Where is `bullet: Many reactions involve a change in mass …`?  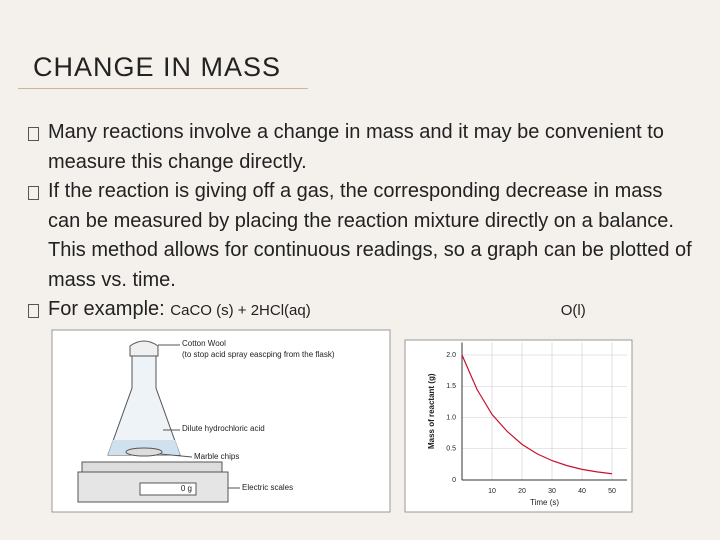
bullet: Many reactions involve a change in mass … is located at coordinates (360, 147).